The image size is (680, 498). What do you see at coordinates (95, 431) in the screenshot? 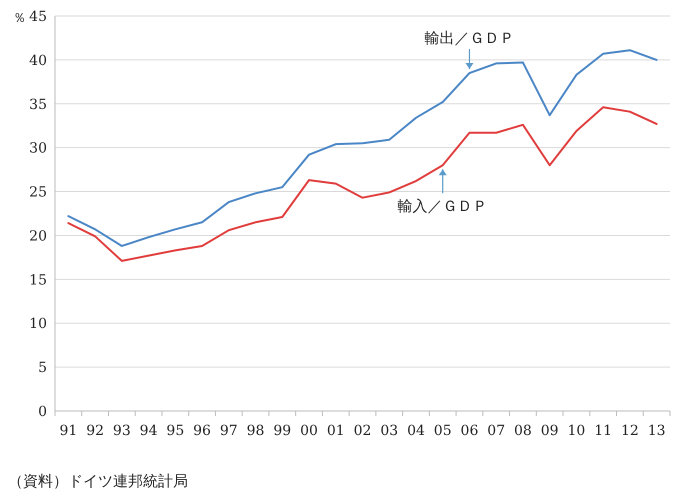
I see `x-tick-label: 92` at bounding box center [95, 431].